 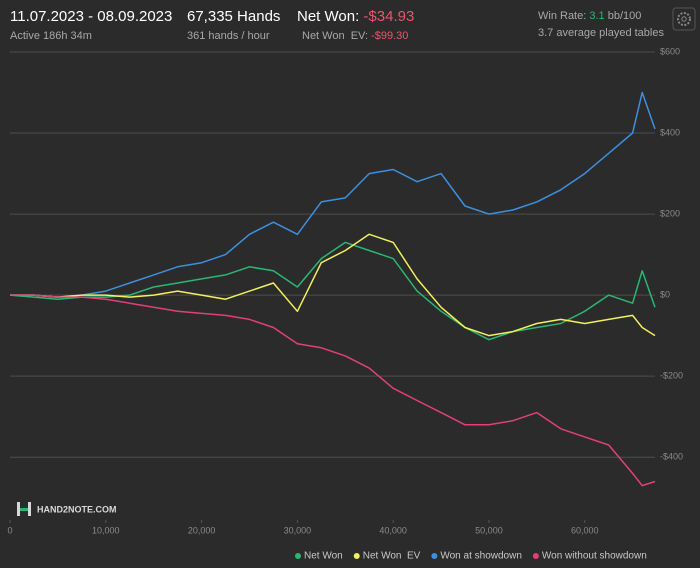 I want to click on x-tick-label: 60,000, so click(x=585, y=530).